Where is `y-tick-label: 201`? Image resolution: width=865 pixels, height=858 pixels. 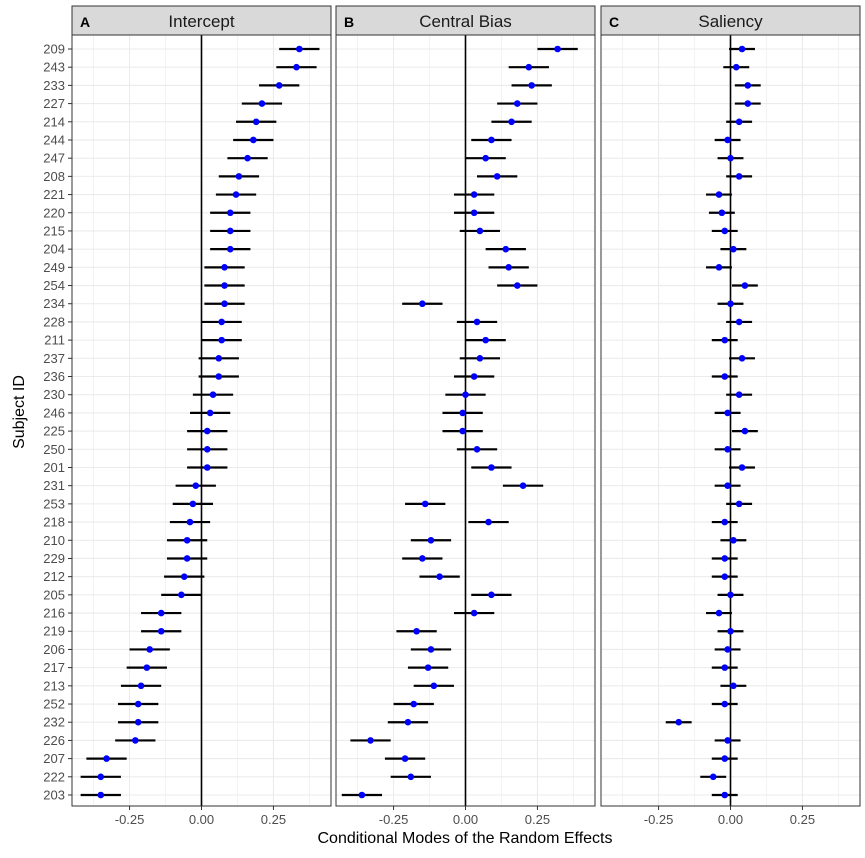
y-tick-label: 201 is located at coordinates (54, 467).